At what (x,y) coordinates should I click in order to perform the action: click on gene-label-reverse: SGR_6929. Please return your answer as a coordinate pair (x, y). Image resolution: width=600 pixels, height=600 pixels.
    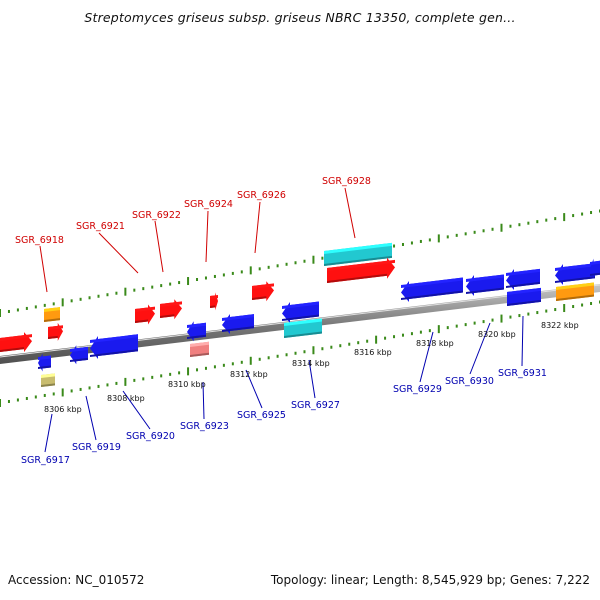
    Looking at the image, I should click on (417, 389).